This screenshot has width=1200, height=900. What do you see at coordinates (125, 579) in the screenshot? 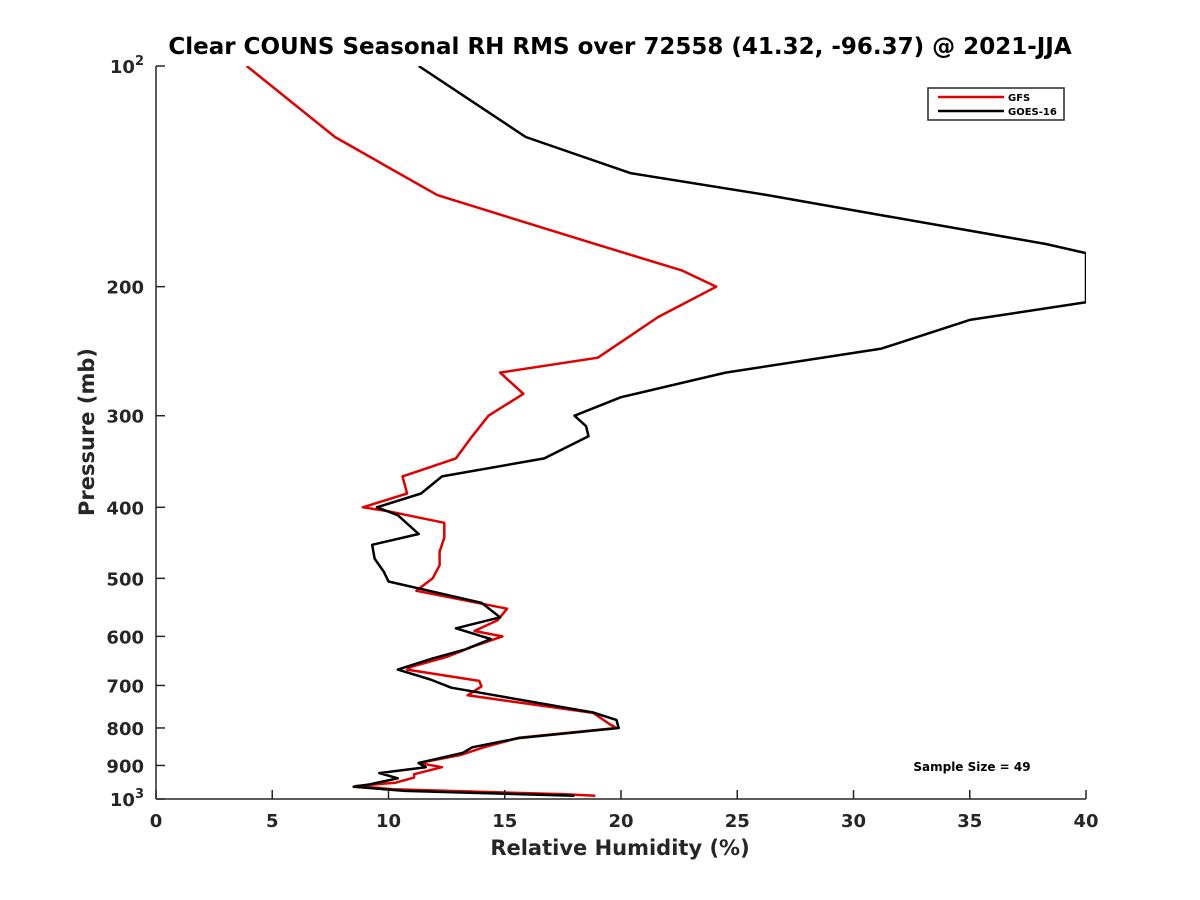
I see `y-tick-label: 500` at bounding box center [125, 579].